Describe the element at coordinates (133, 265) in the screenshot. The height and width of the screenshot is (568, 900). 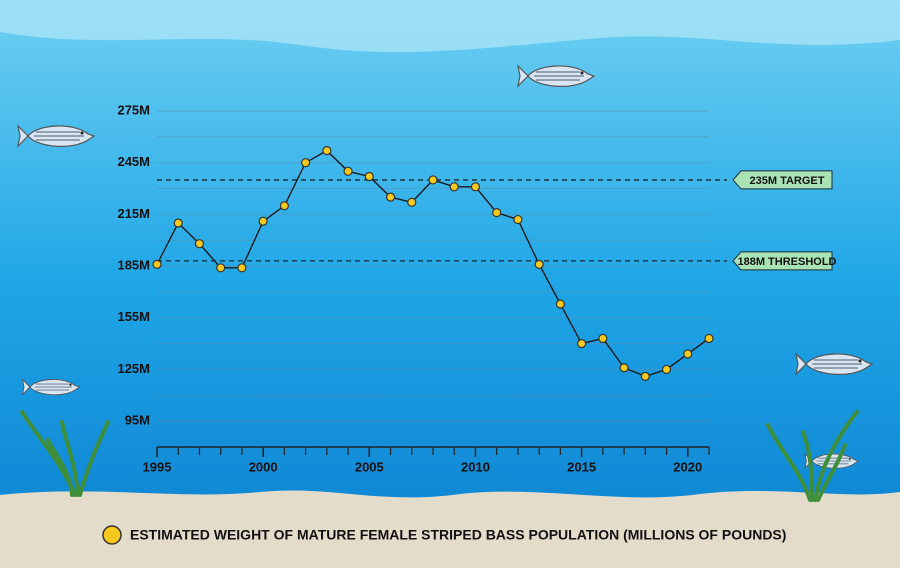
I see `y-tick-label: 185M` at that location.